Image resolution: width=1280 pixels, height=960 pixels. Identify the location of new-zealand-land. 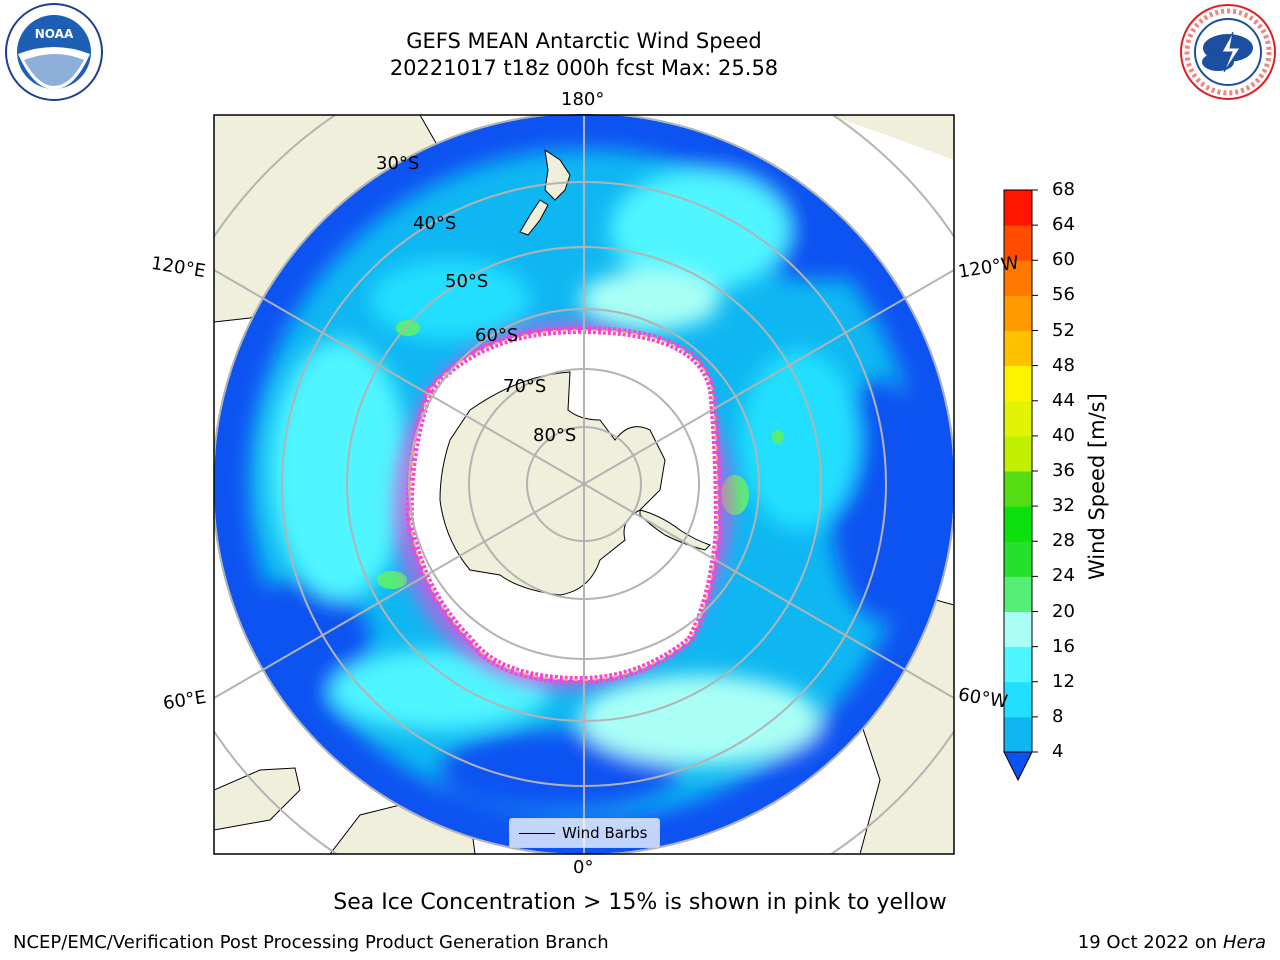
(545, 192).